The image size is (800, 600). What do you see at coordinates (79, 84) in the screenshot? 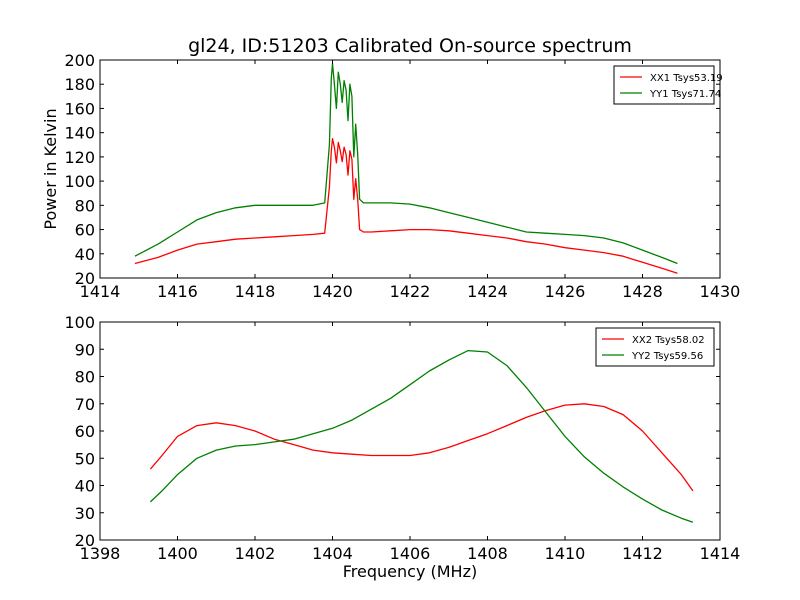
I see `y-tick-label: 180` at bounding box center [79, 84].